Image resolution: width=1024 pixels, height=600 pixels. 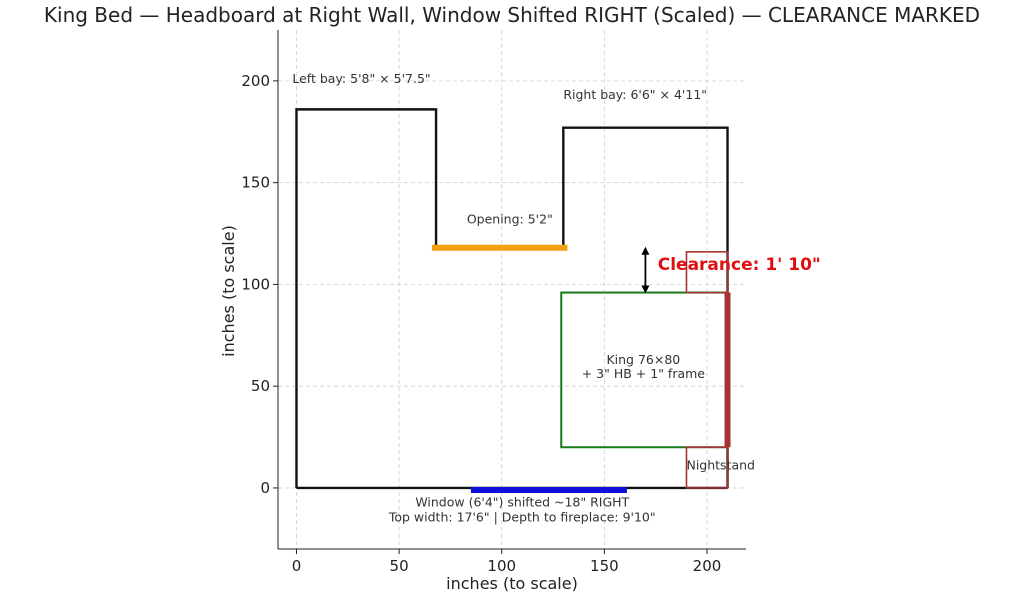 What do you see at coordinates (604, 566) in the screenshot?
I see `x-tick-label: 150` at bounding box center [604, 566].